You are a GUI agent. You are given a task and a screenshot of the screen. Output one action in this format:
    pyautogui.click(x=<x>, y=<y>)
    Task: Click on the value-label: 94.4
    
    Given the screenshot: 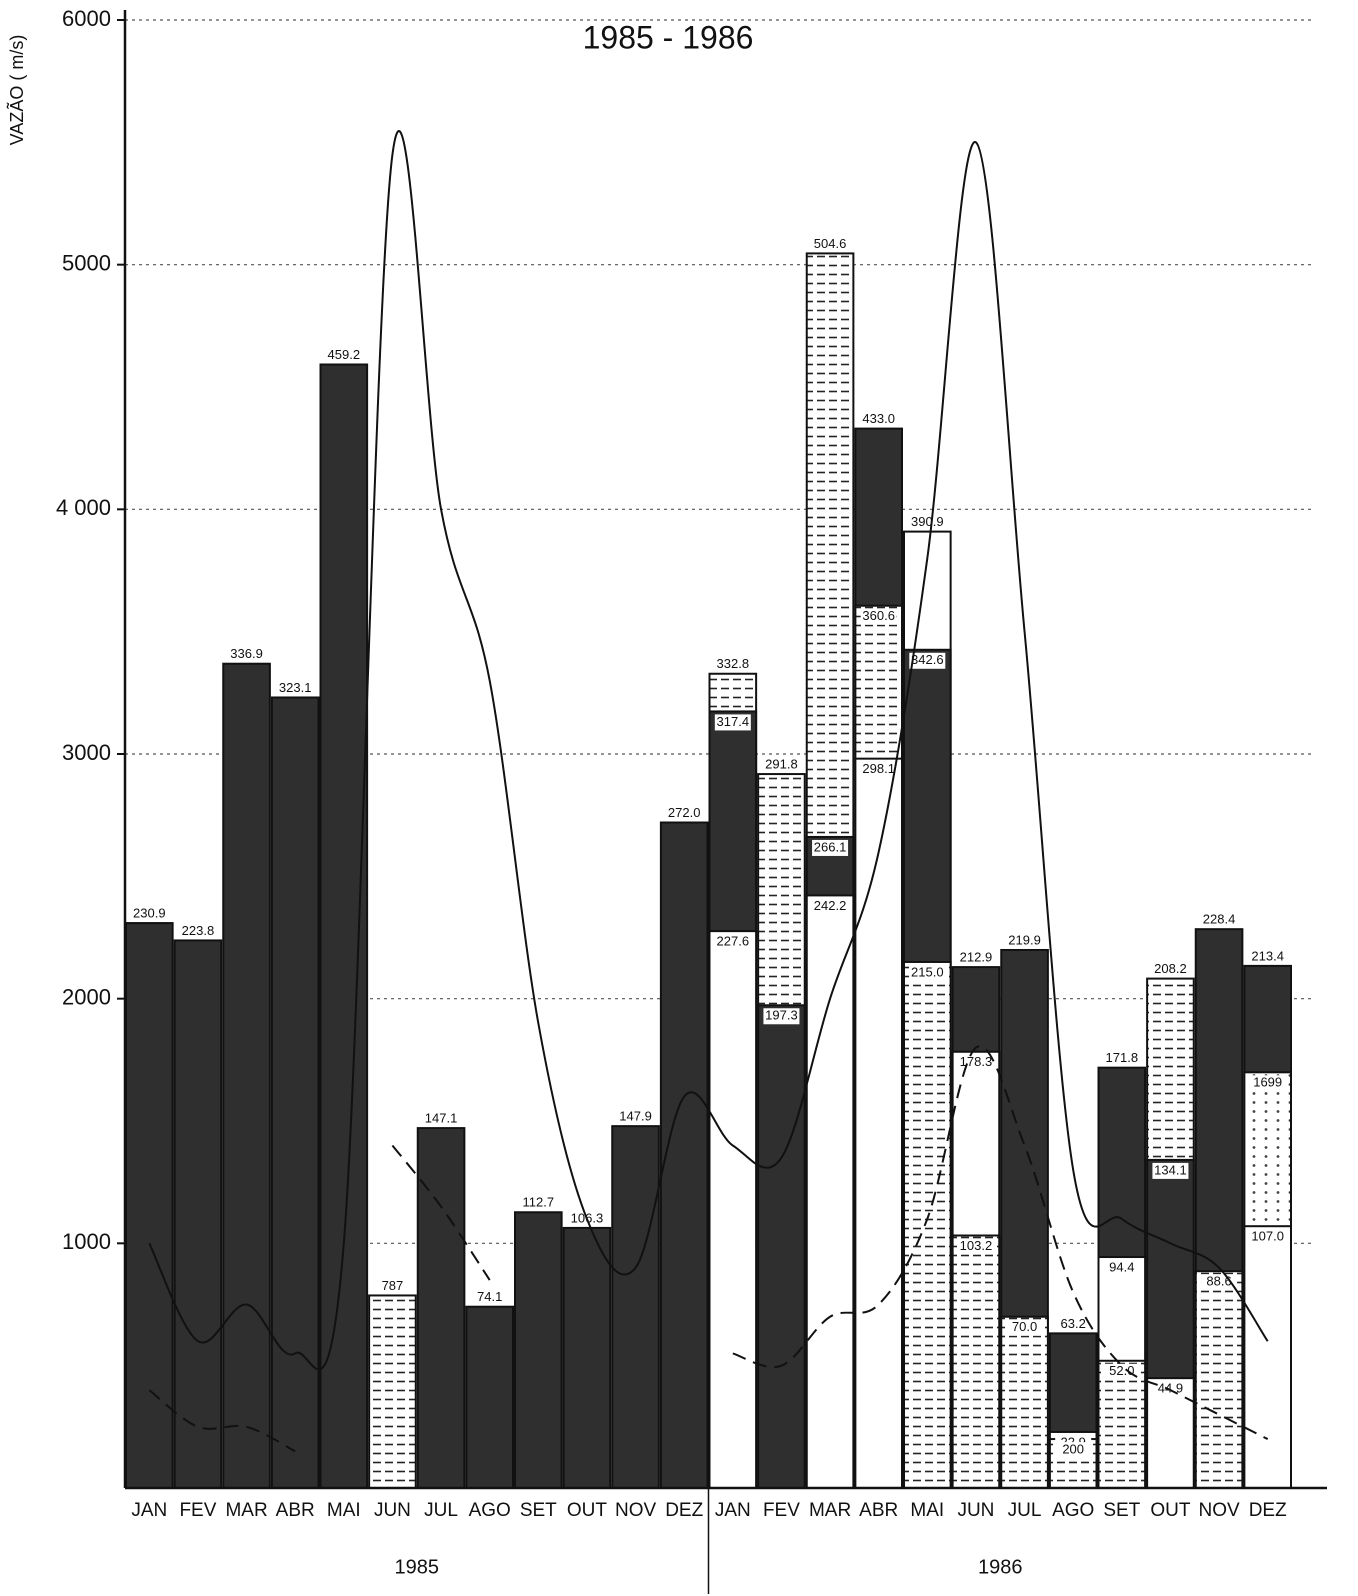 What is the action you would take?
    pyautogui.click(x=1121, y=1266)
    